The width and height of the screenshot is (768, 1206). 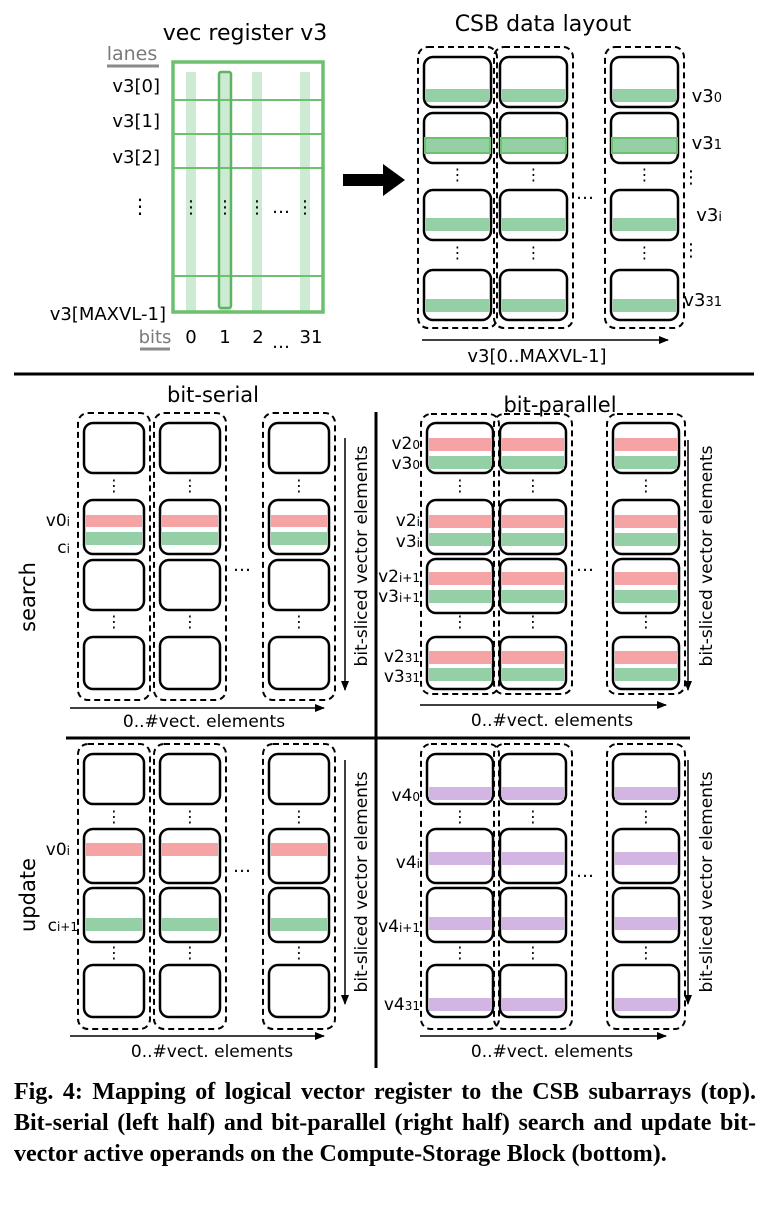 I want to click on update-parallel-side-label: bit-sliced vector elements, so click(x=707, y=881).